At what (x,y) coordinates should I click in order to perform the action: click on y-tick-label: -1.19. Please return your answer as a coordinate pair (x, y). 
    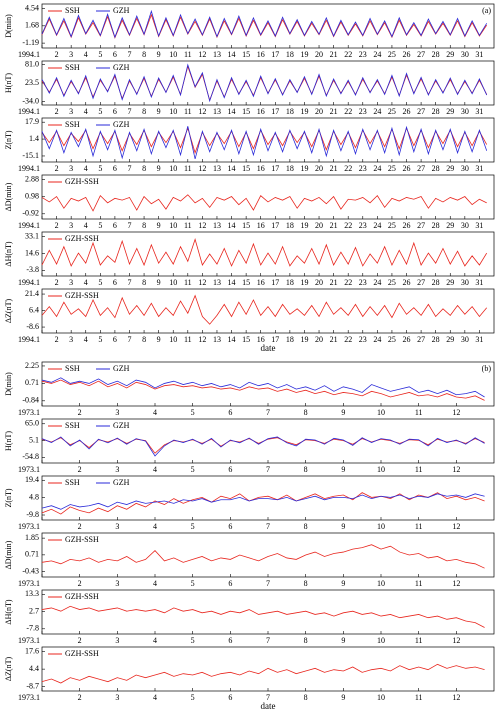
    Looking at the image, I should click on (30, 42).